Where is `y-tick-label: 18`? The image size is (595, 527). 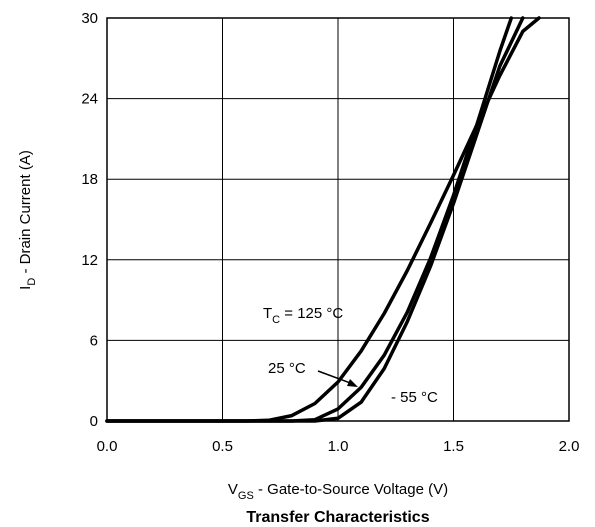 y-tick-label: 18 is located at coordinates (89, 179).